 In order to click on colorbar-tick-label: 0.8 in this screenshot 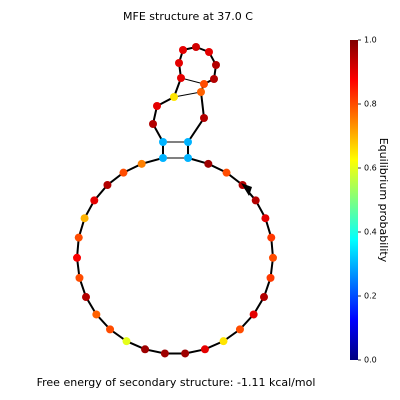, I will do `click(370, 104)`.